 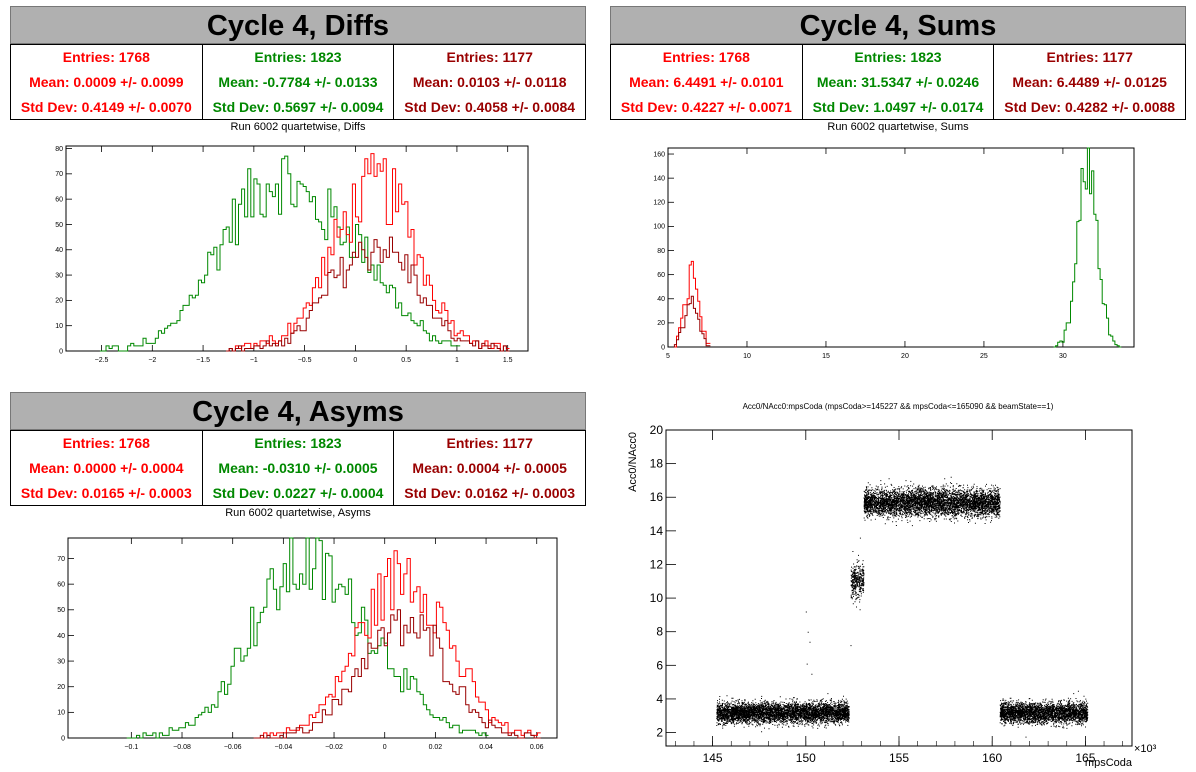 I want to click on scatter-outliers, so click(x=833, y=606).